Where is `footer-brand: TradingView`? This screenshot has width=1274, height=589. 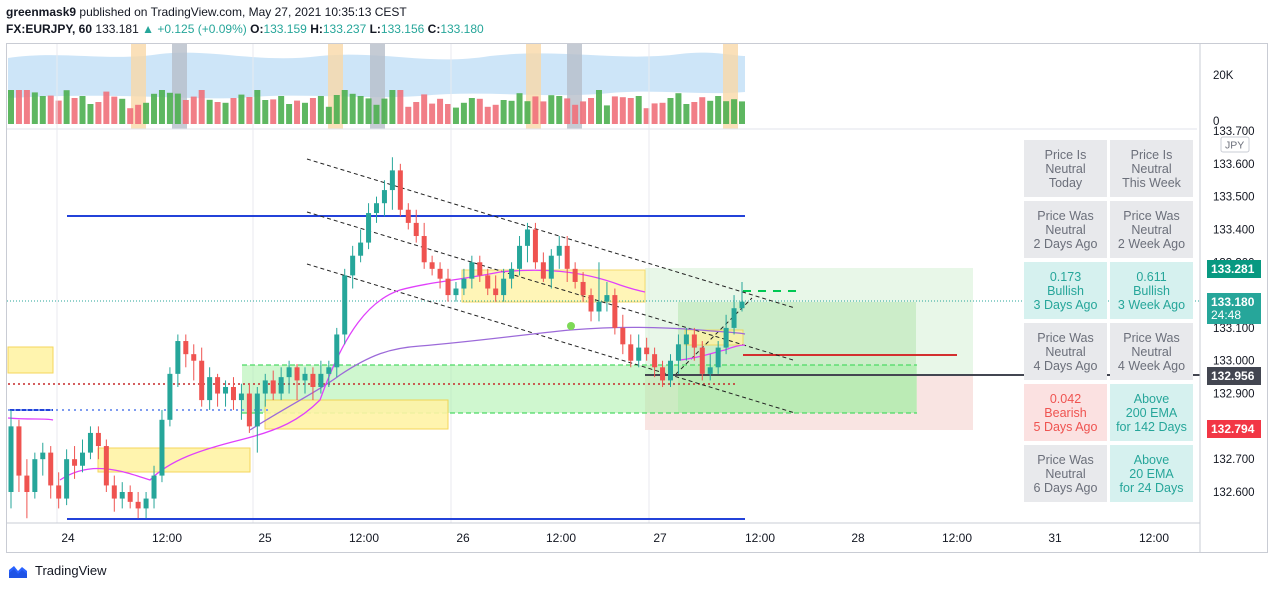
footer-brand: TradingView is located at coordinates (56, 570).